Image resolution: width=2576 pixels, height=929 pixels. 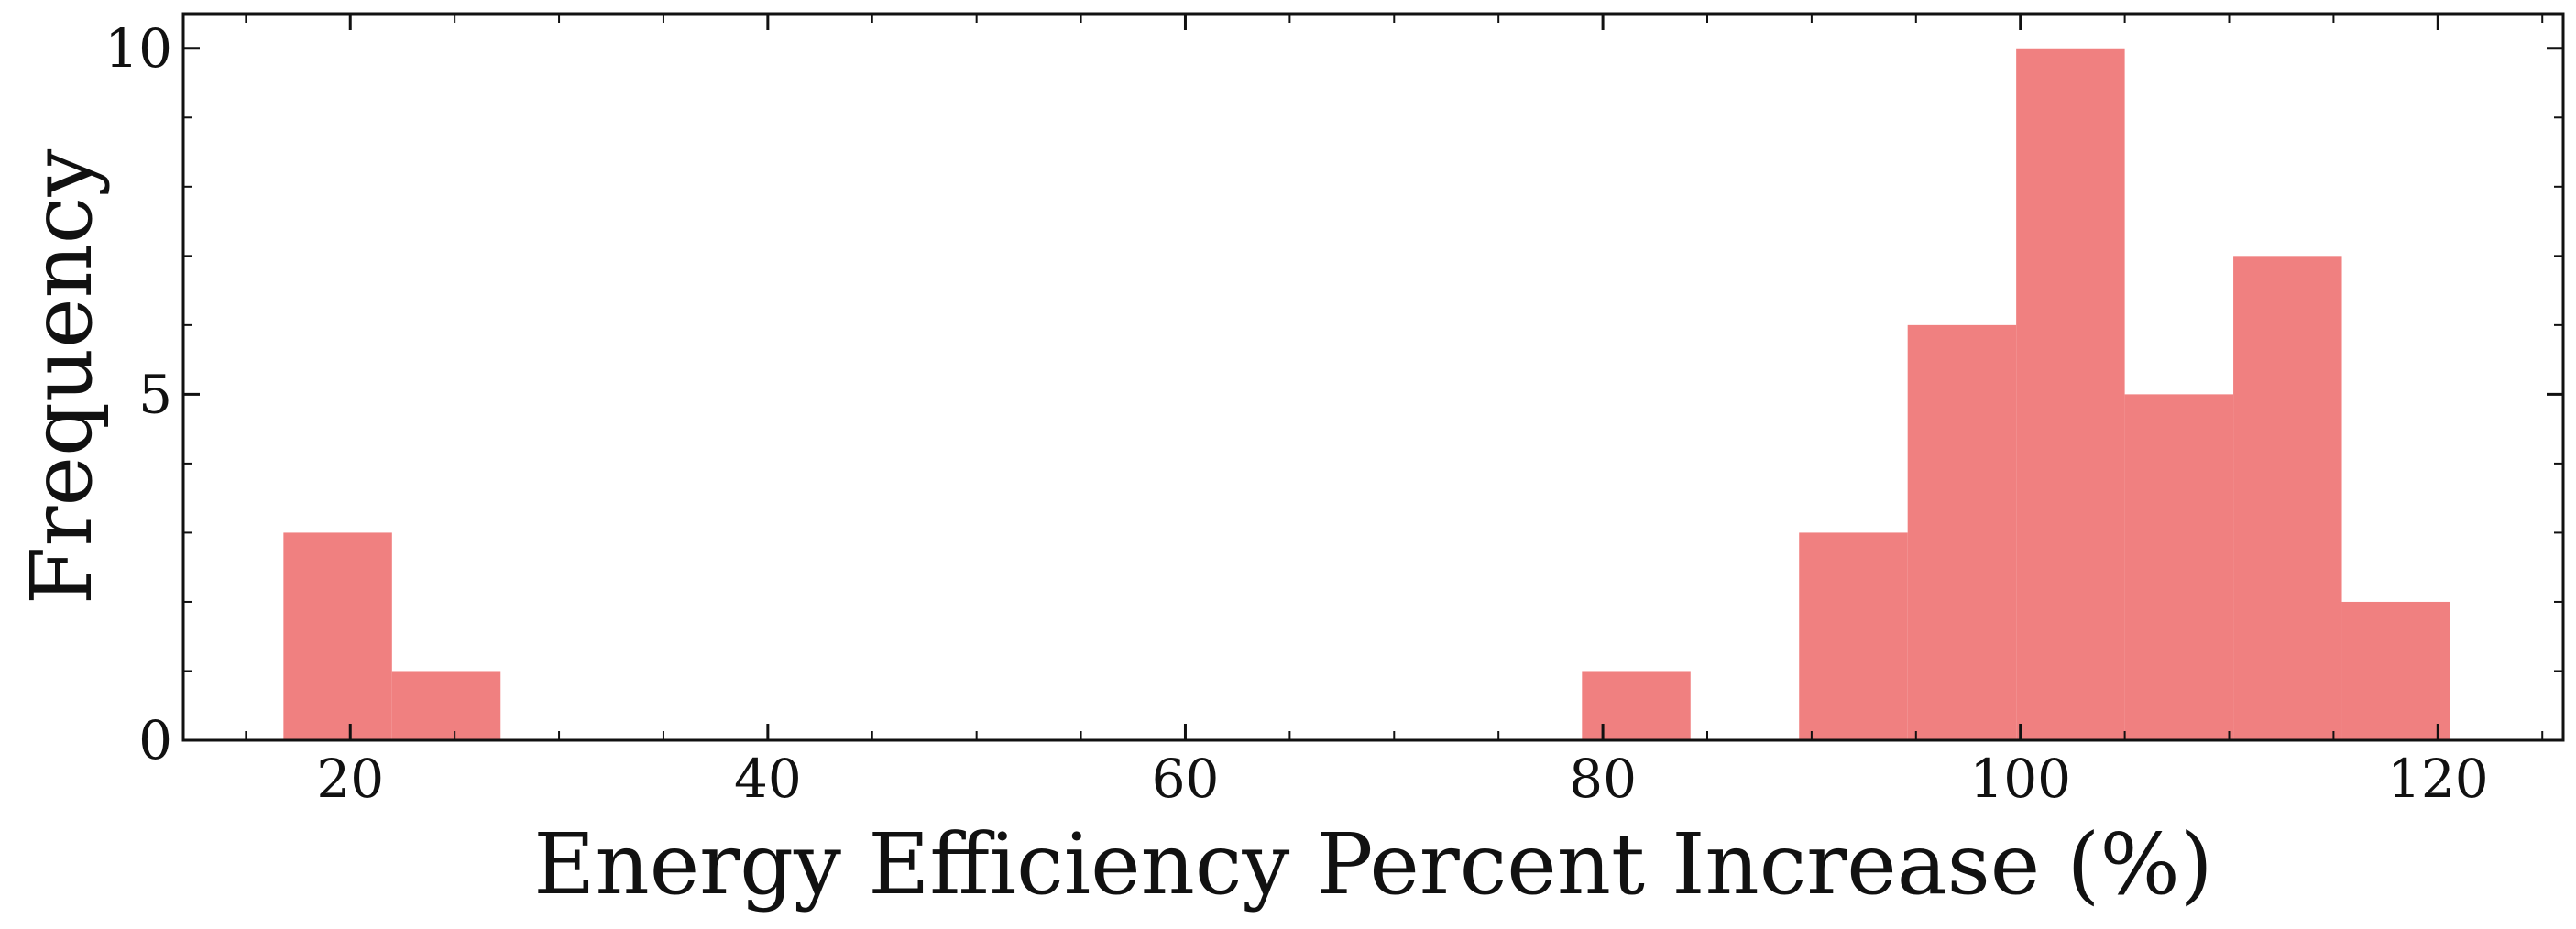 I want to click on x-tick-label: 20, so click(x=350, y=779).